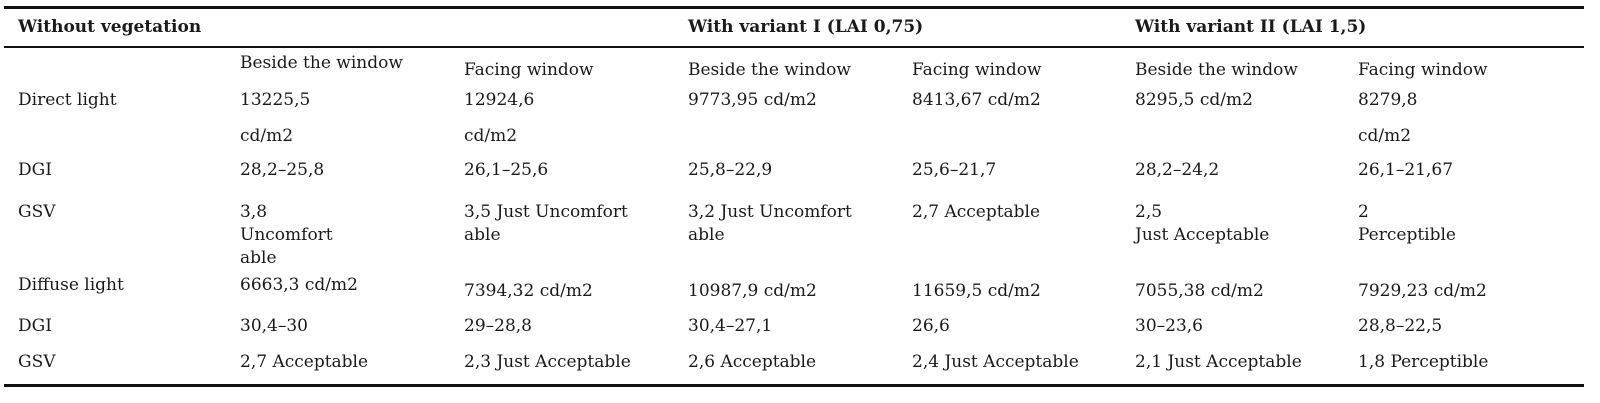 This screenshot has height=403, width=1600. Describe the element at coordinates (528, 291) in the screenshot. I see `cell-text: 7394,32 cd/m2` at that location.